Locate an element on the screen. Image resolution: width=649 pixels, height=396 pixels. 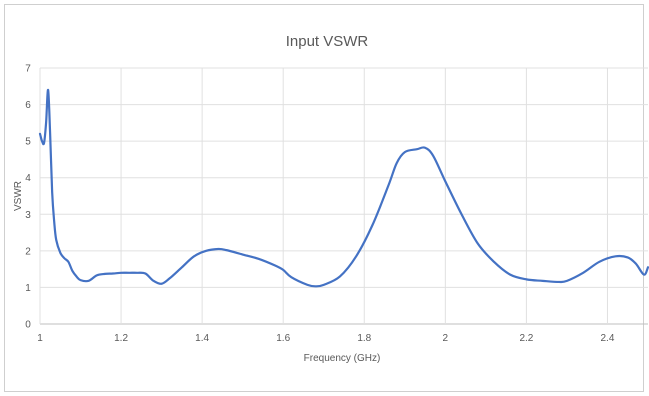
y-tick-label: 0 is located at coordinates (28, 325).